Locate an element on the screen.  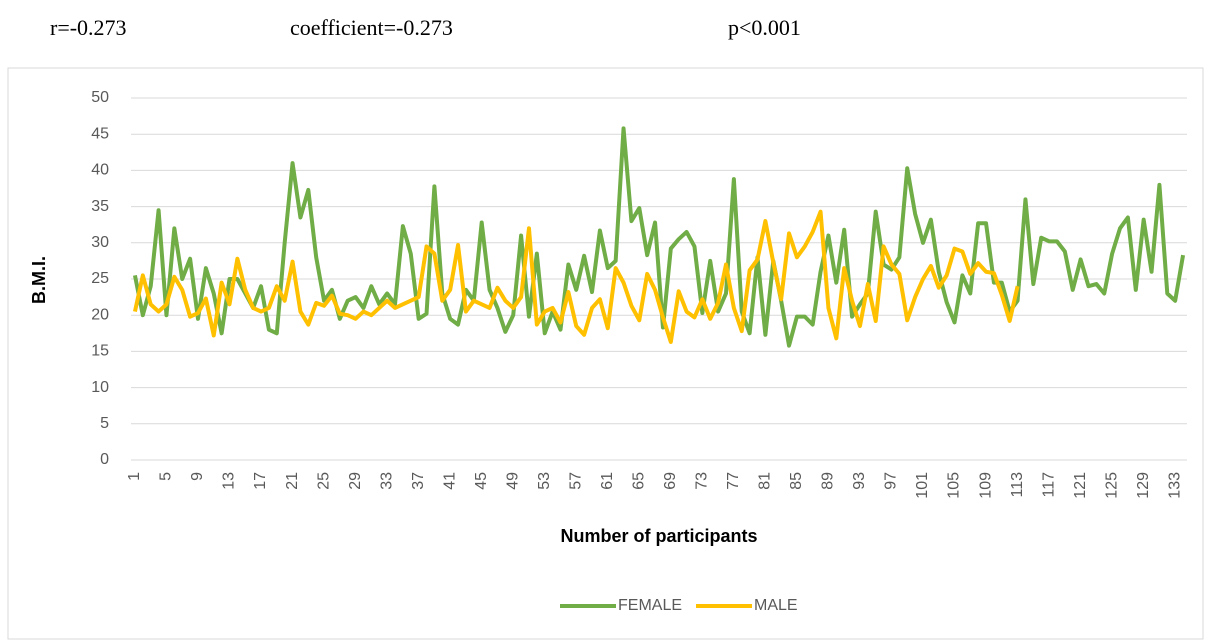
x-tick-label: 69 is located at coordinates (670, 481).